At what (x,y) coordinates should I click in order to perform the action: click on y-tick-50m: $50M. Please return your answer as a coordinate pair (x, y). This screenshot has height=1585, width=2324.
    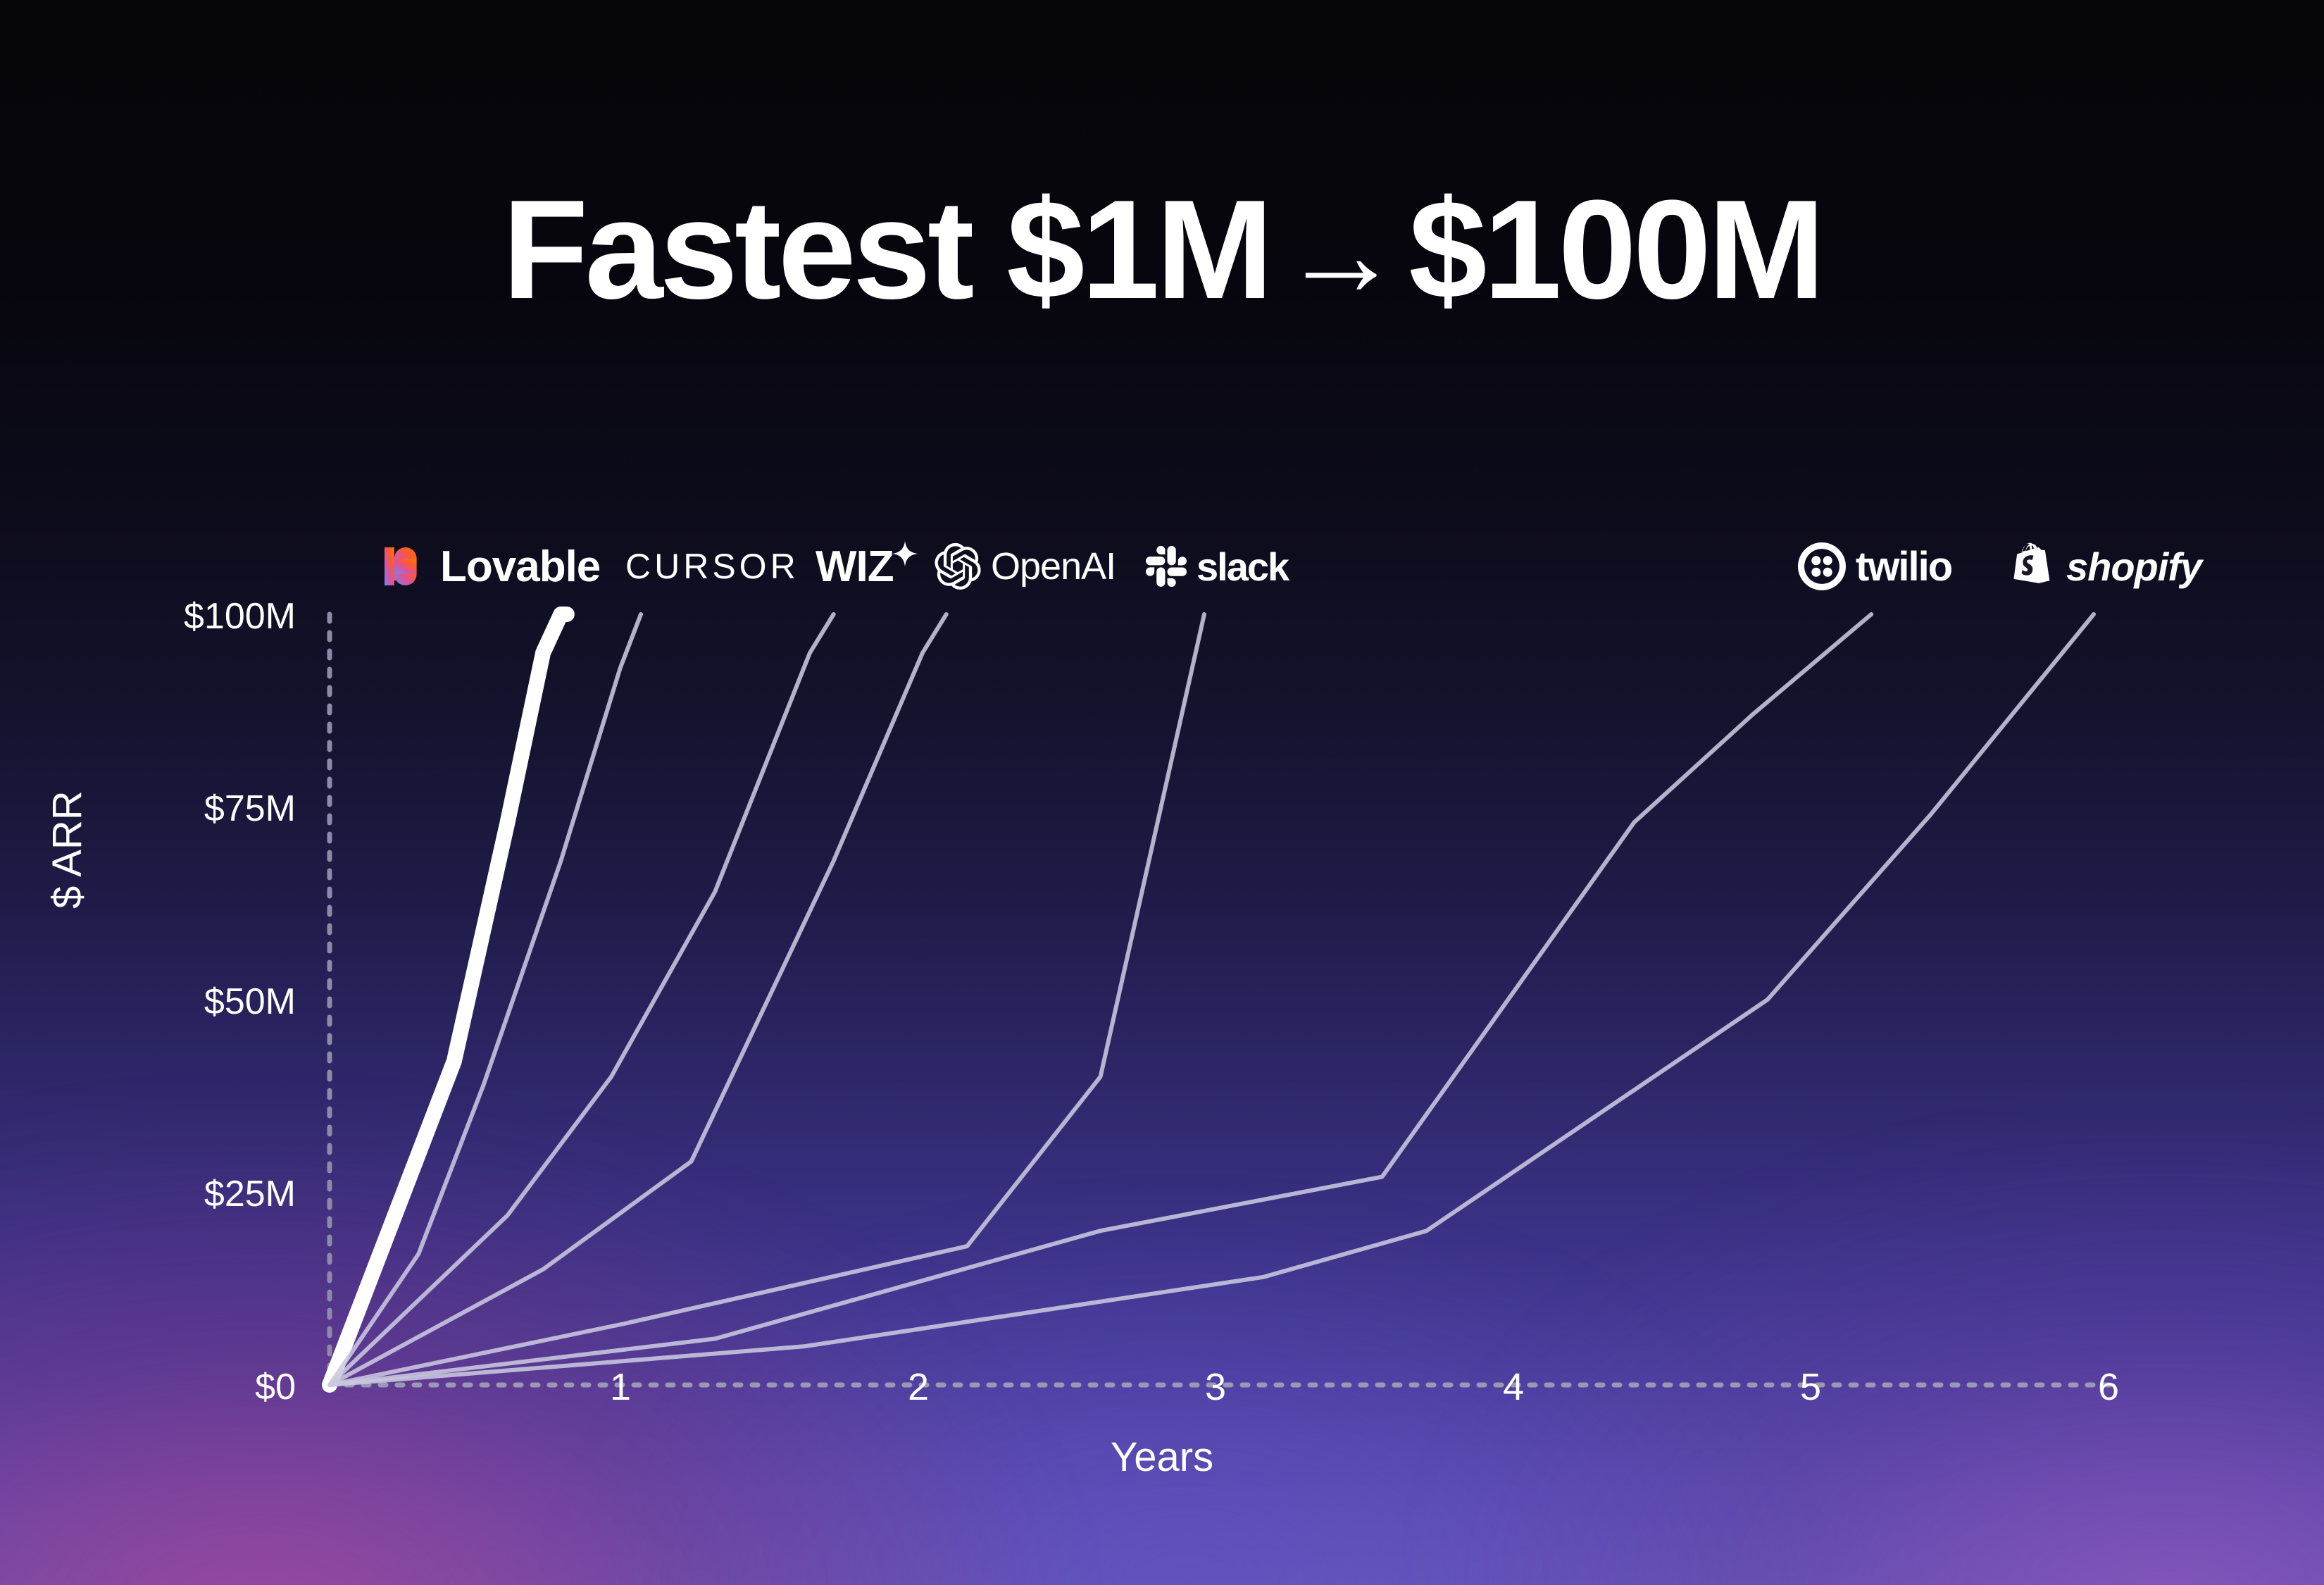
    Looking at the image, I should click on (250, 1001).